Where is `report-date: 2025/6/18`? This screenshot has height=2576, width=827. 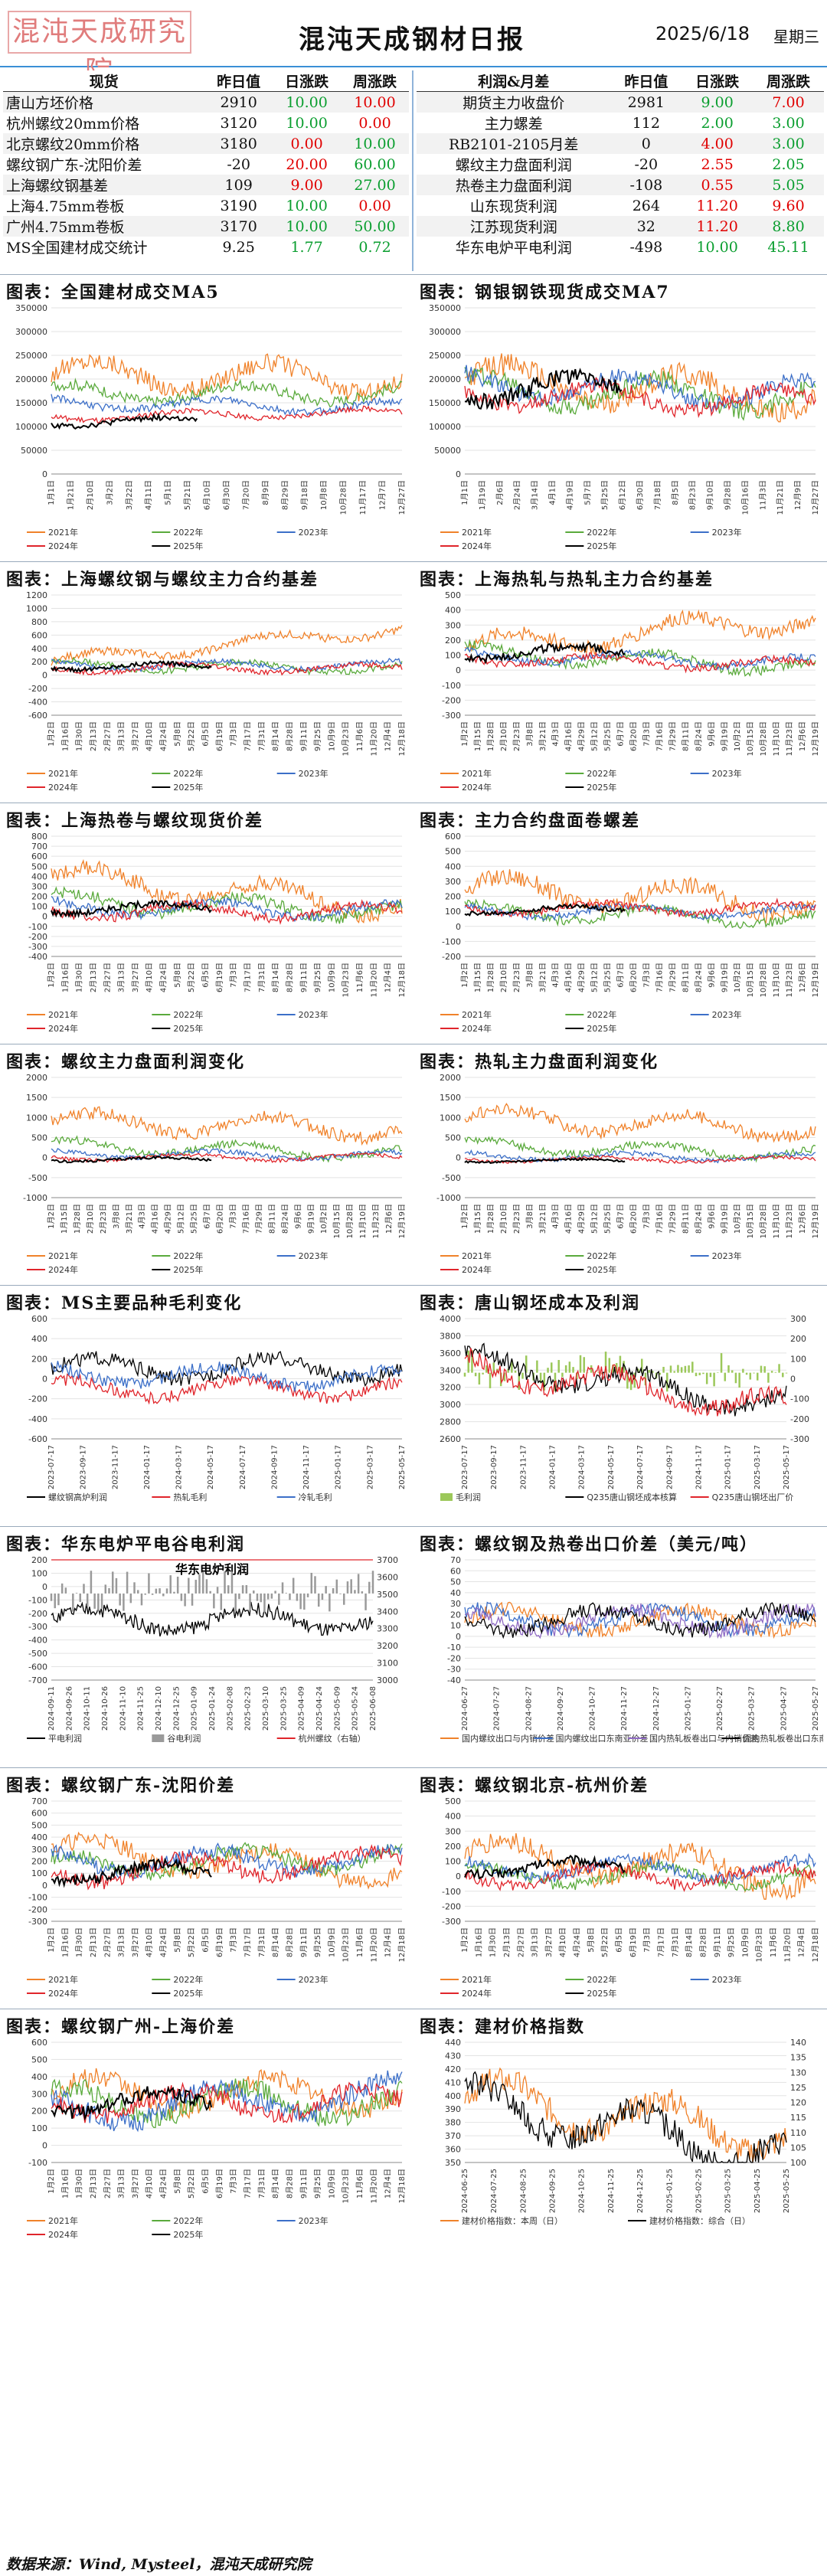 report-date: 2025/6/18 is located at coordinates (702, 33).